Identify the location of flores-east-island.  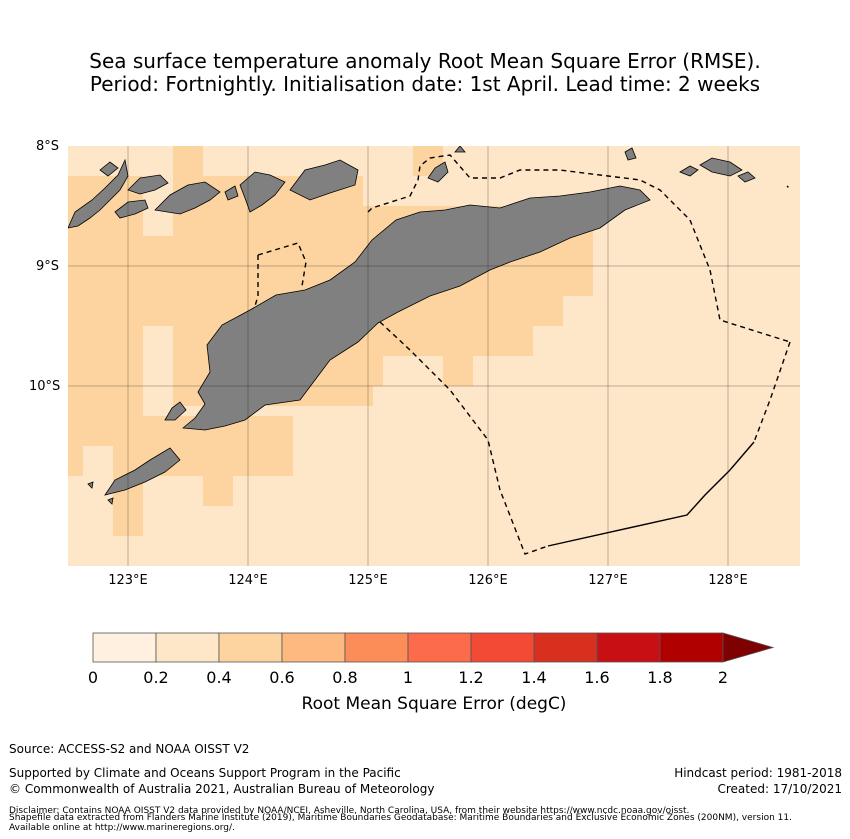
(187, 198).